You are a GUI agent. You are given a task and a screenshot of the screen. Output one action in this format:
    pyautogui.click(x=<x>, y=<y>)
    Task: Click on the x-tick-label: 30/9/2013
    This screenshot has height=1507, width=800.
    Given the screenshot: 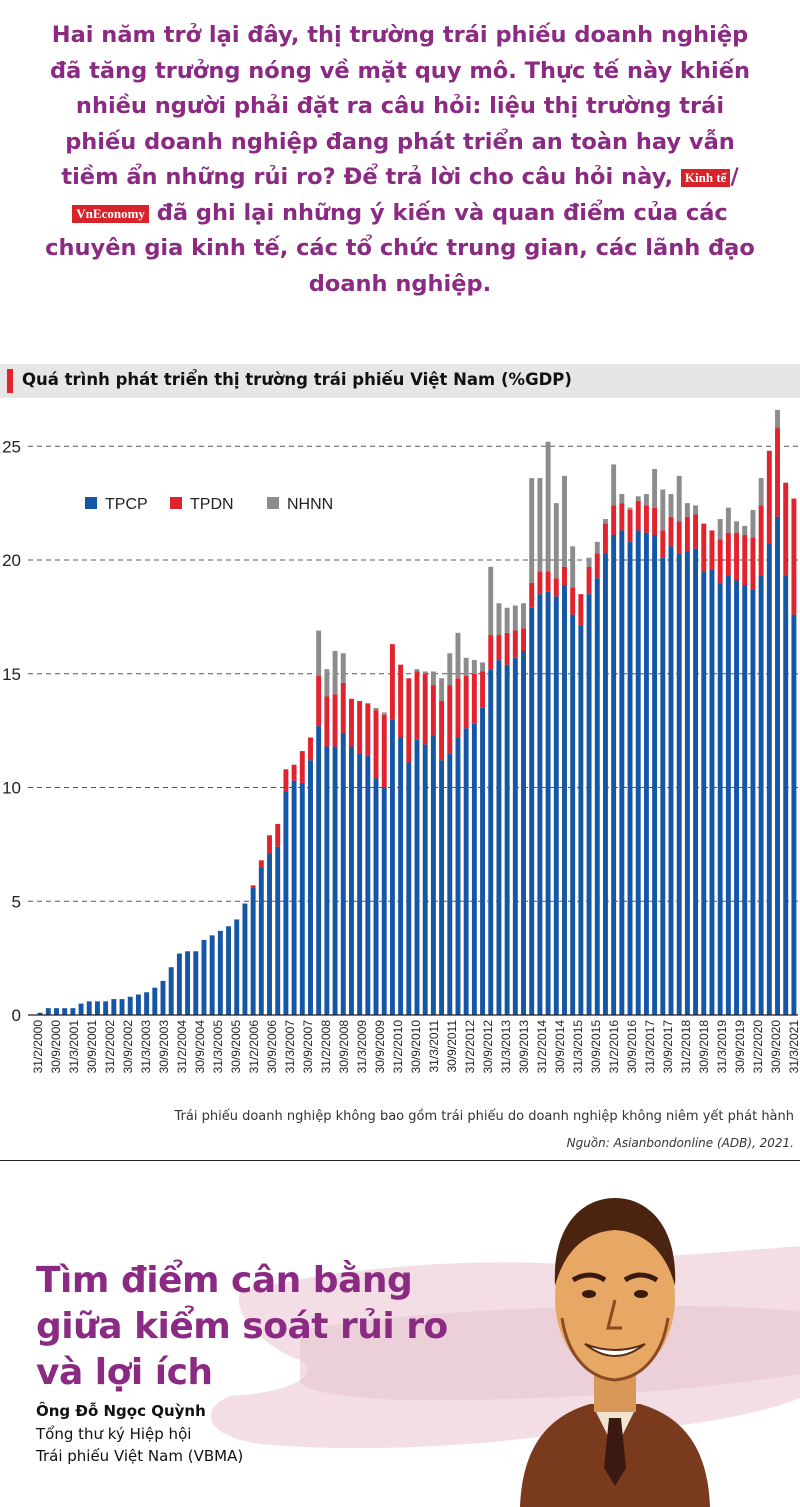 What is the action you would take?
    pyautogui.click(x=524, y=1047)
    